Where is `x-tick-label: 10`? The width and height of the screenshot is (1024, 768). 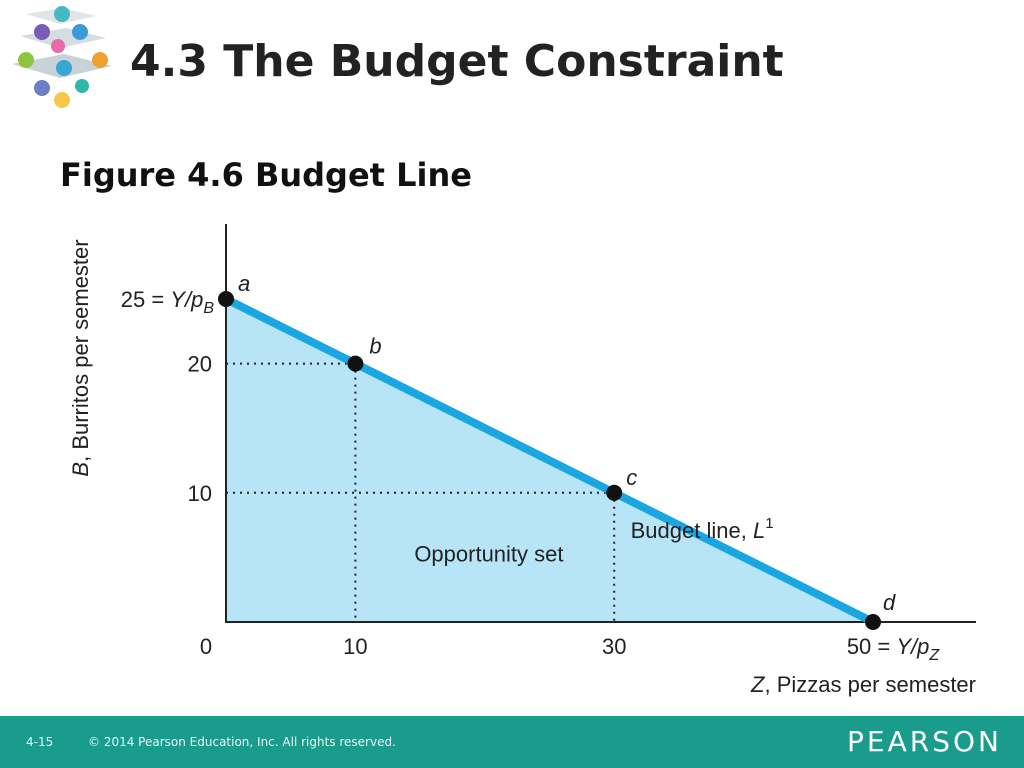 x-tick-label: 10 is located at coordinates (355, 646).